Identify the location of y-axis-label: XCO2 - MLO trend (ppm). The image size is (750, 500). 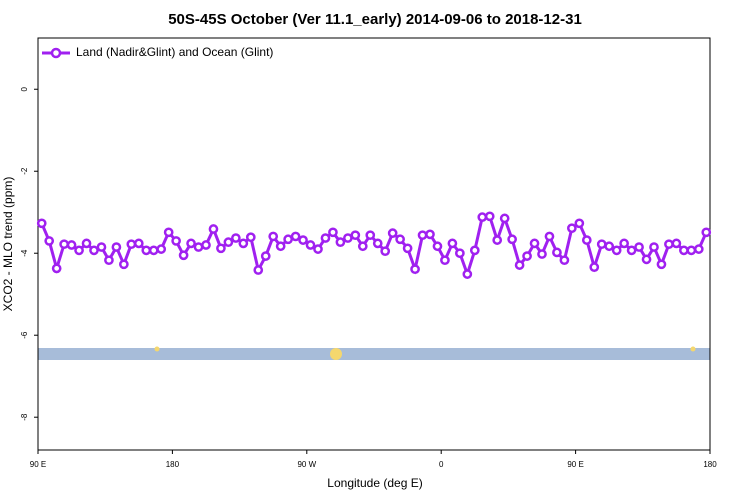
(8, 244).